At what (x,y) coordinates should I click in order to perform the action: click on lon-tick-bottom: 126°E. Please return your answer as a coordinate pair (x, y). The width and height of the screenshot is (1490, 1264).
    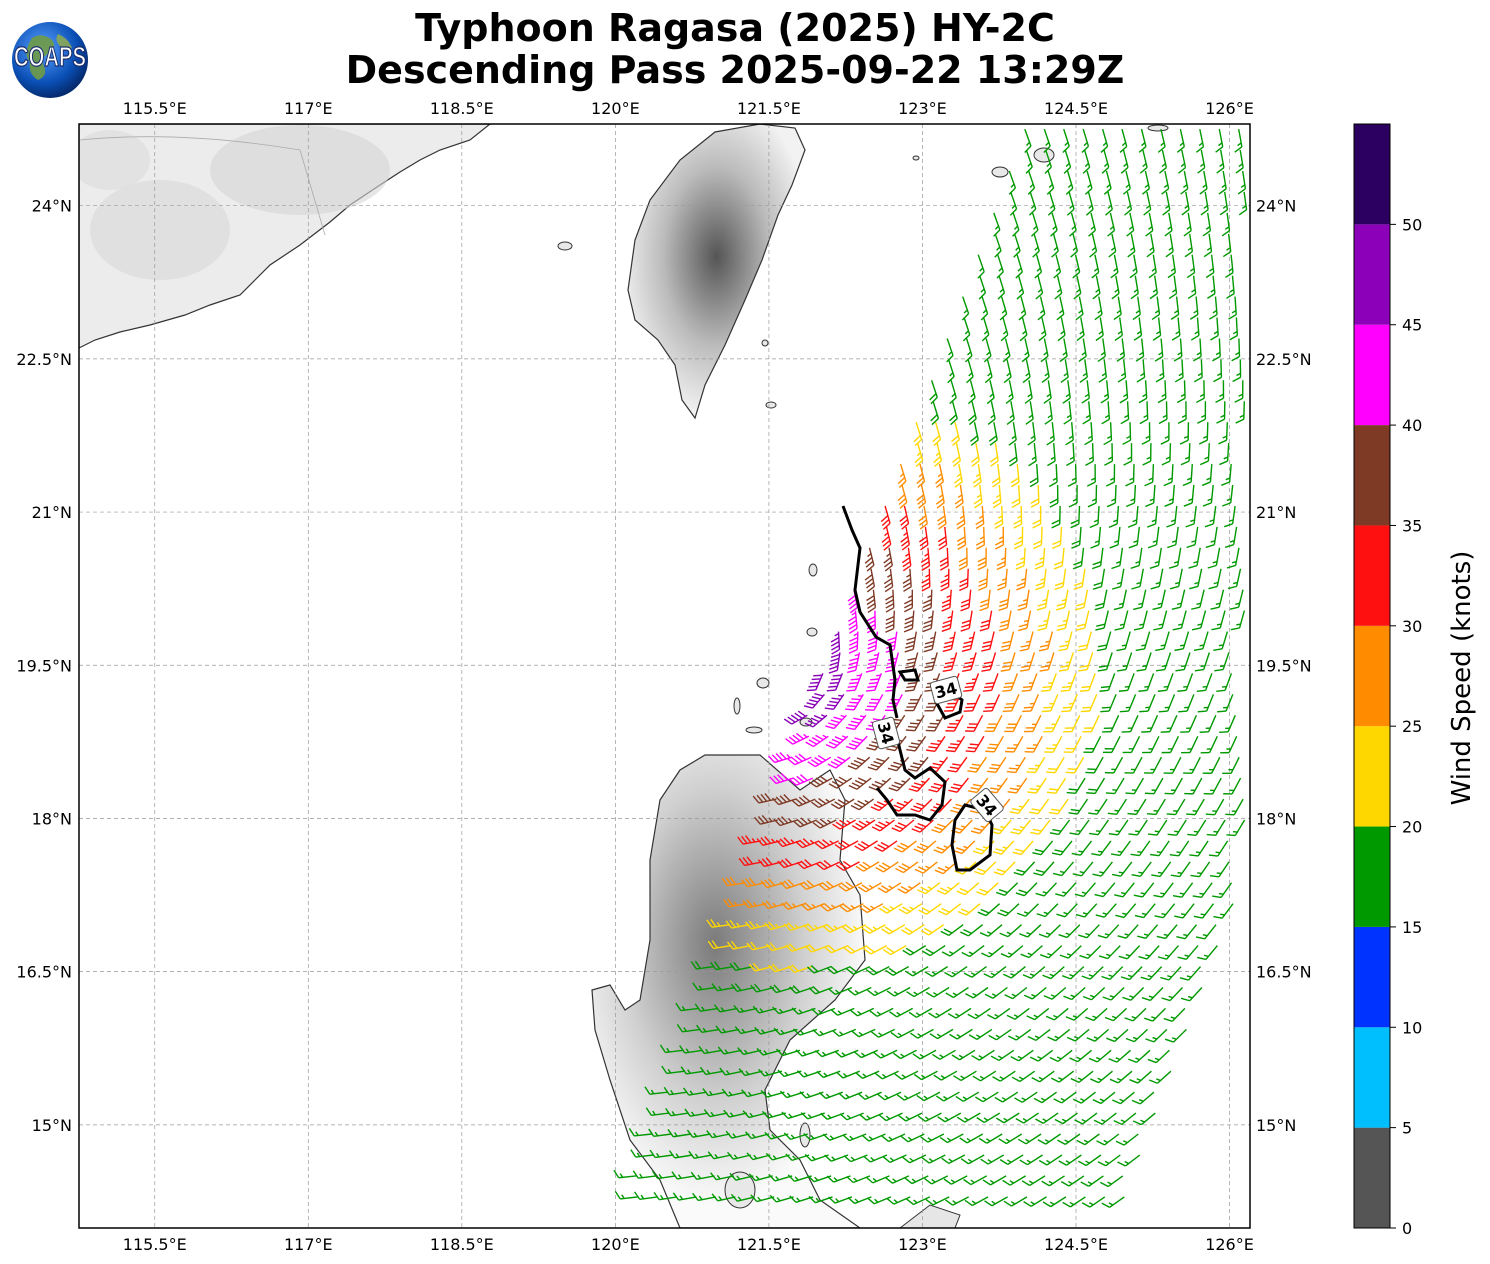
    Looking at the image, I should click on (1229, 1244).